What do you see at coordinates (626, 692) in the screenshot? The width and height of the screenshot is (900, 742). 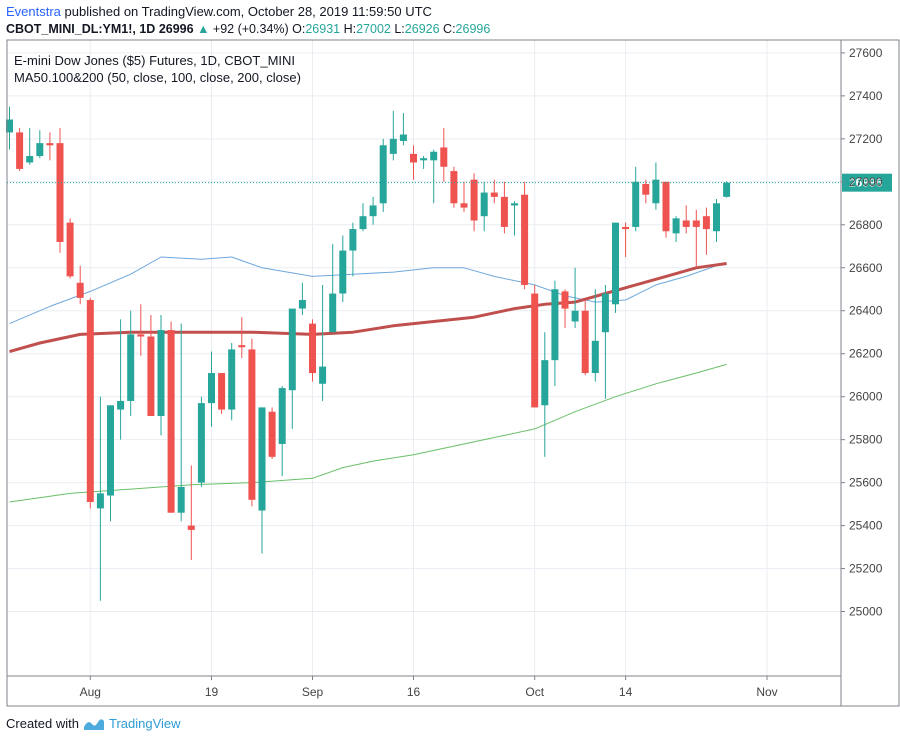 I see `x-tick-label: 14` at bounding box center [626, 692].